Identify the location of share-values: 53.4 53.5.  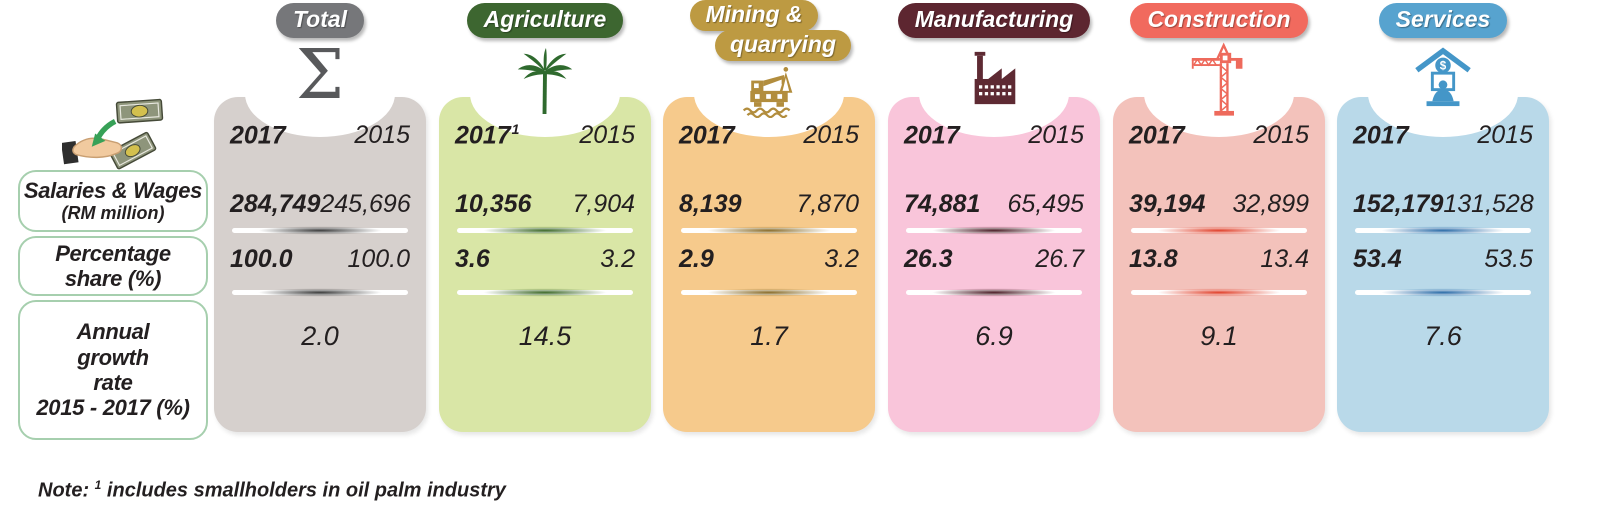
(1443, 259).